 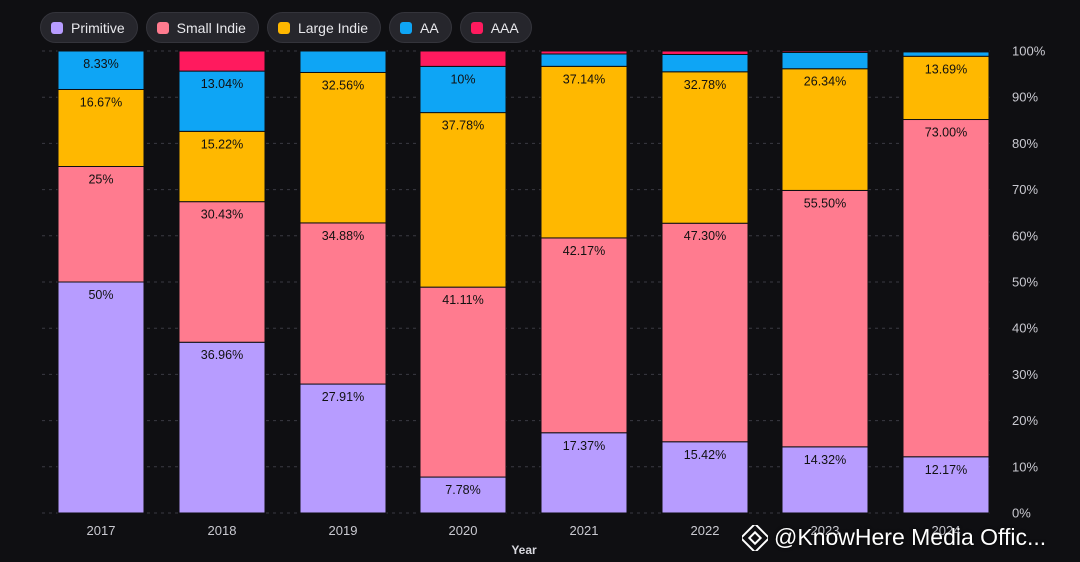 What do you see at coordinates (584, 446) in the screenshot?
I see `data-label: 17.37%` at bounding box center [584, 446].